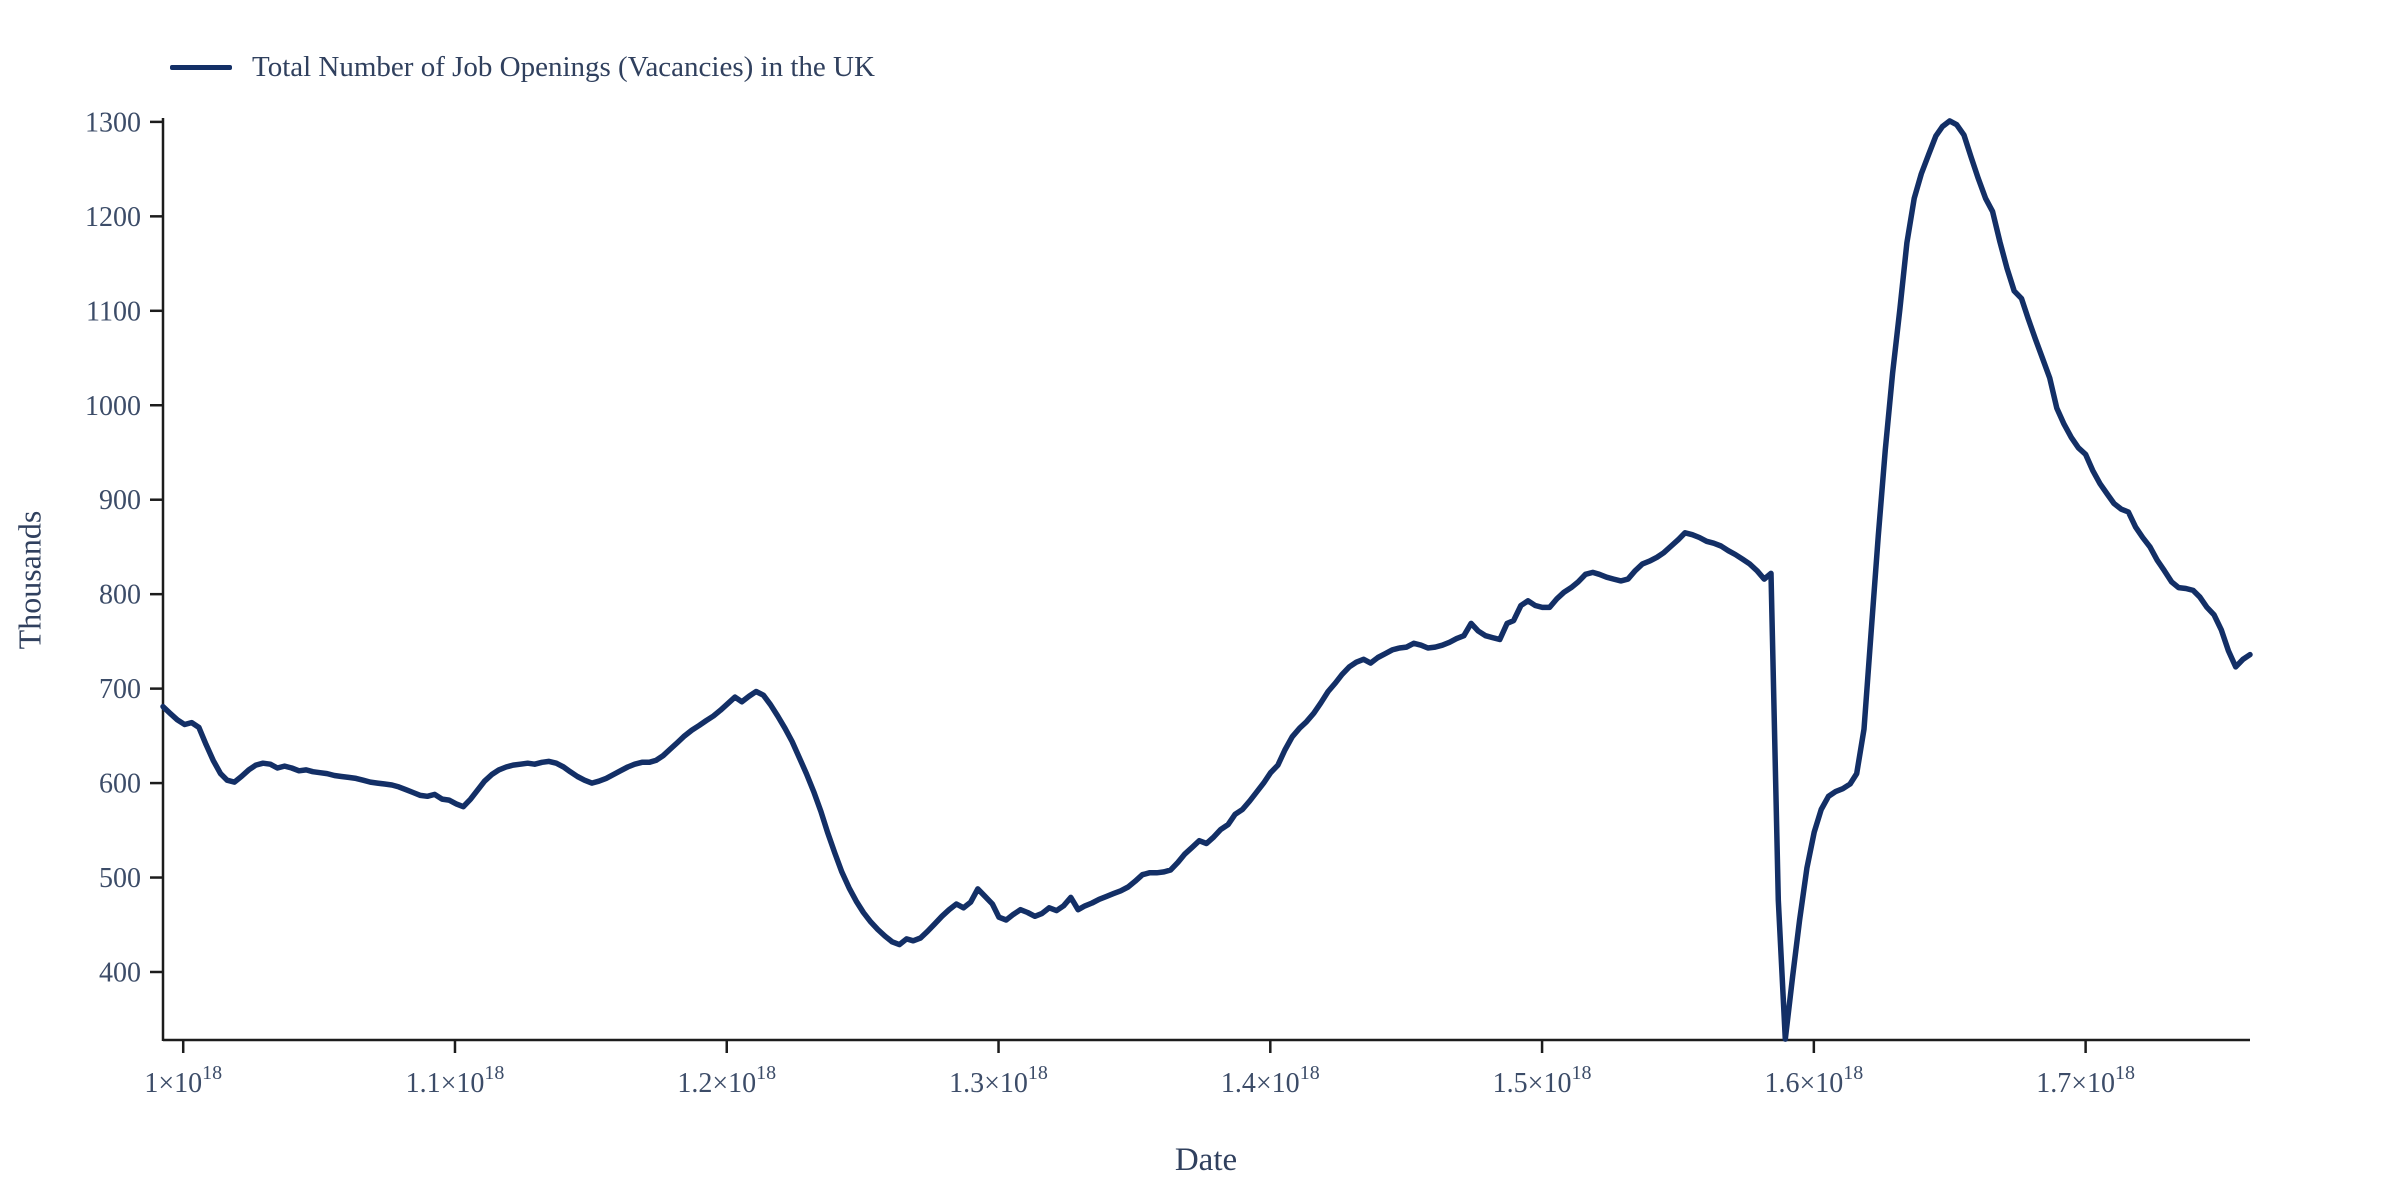 The height and width of the screenshot is (1200, 2400). I want to click on x-tick-label: 1×10¹⁸, so click(183, 1080).